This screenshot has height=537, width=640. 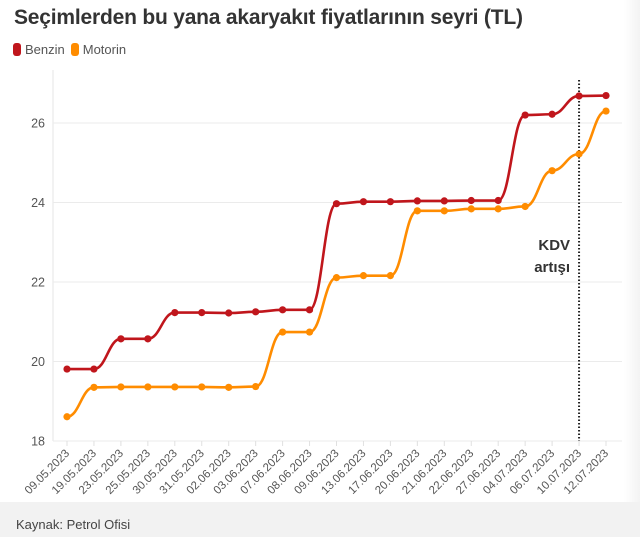 What do you see at coordinates (45, 49) in the screenshot?
I see `legend-label: Benzin` at bounding box center [45, 49].